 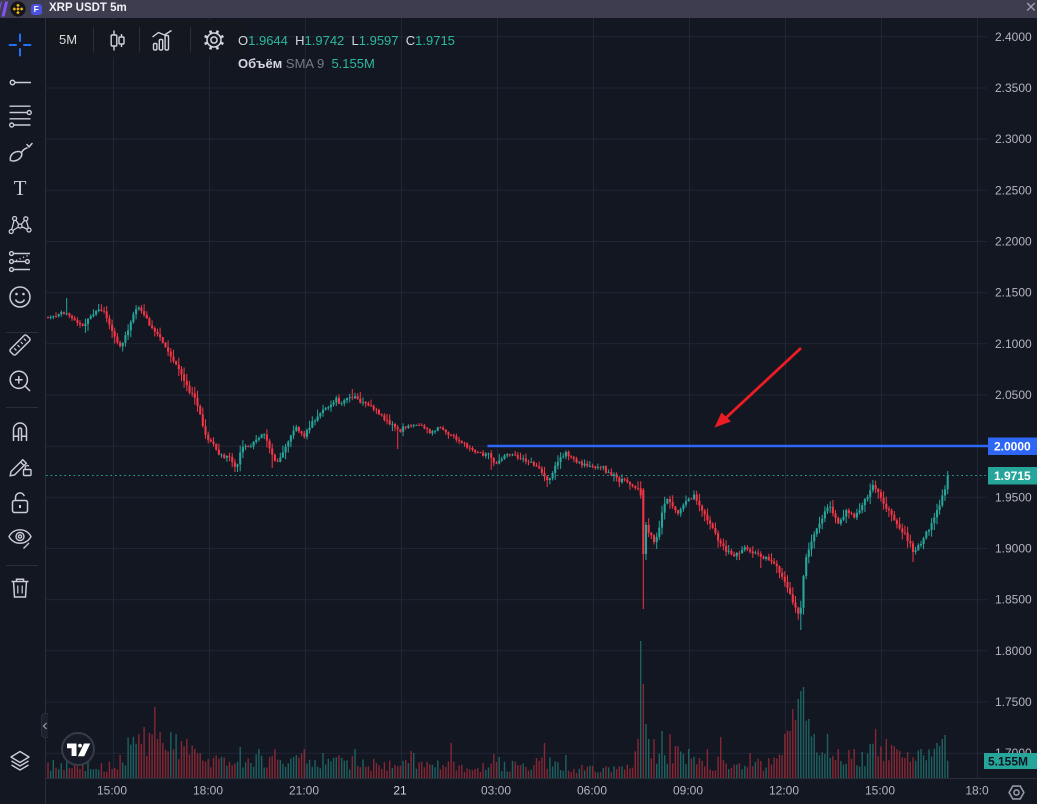 I want to click on svg-text: 2.2000, so click(x=1013, y=242).